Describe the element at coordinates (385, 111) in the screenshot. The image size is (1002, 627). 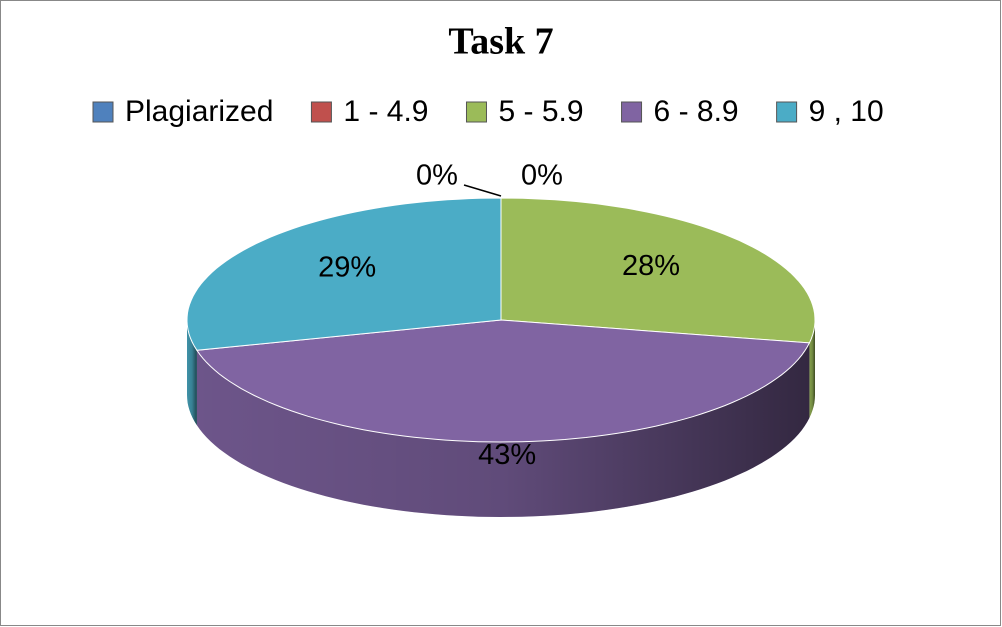
I see `legend-label: 1 - 4.9` at that location.